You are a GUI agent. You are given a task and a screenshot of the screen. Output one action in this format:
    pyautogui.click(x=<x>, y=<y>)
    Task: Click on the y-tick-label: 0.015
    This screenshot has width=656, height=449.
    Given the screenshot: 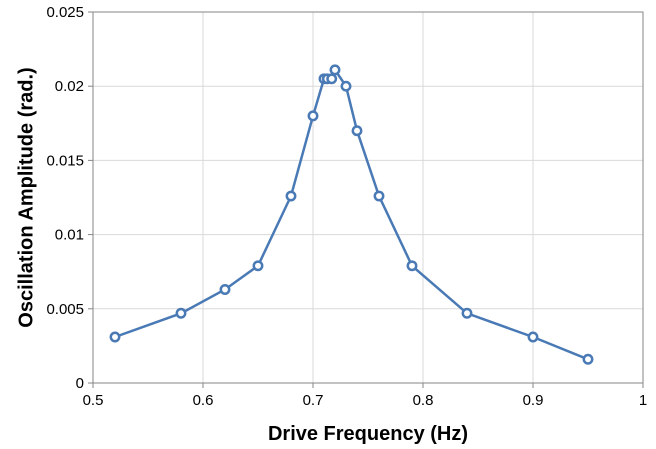 What is the action you would take?
    pyautogui.click(x=65, y=160)
    